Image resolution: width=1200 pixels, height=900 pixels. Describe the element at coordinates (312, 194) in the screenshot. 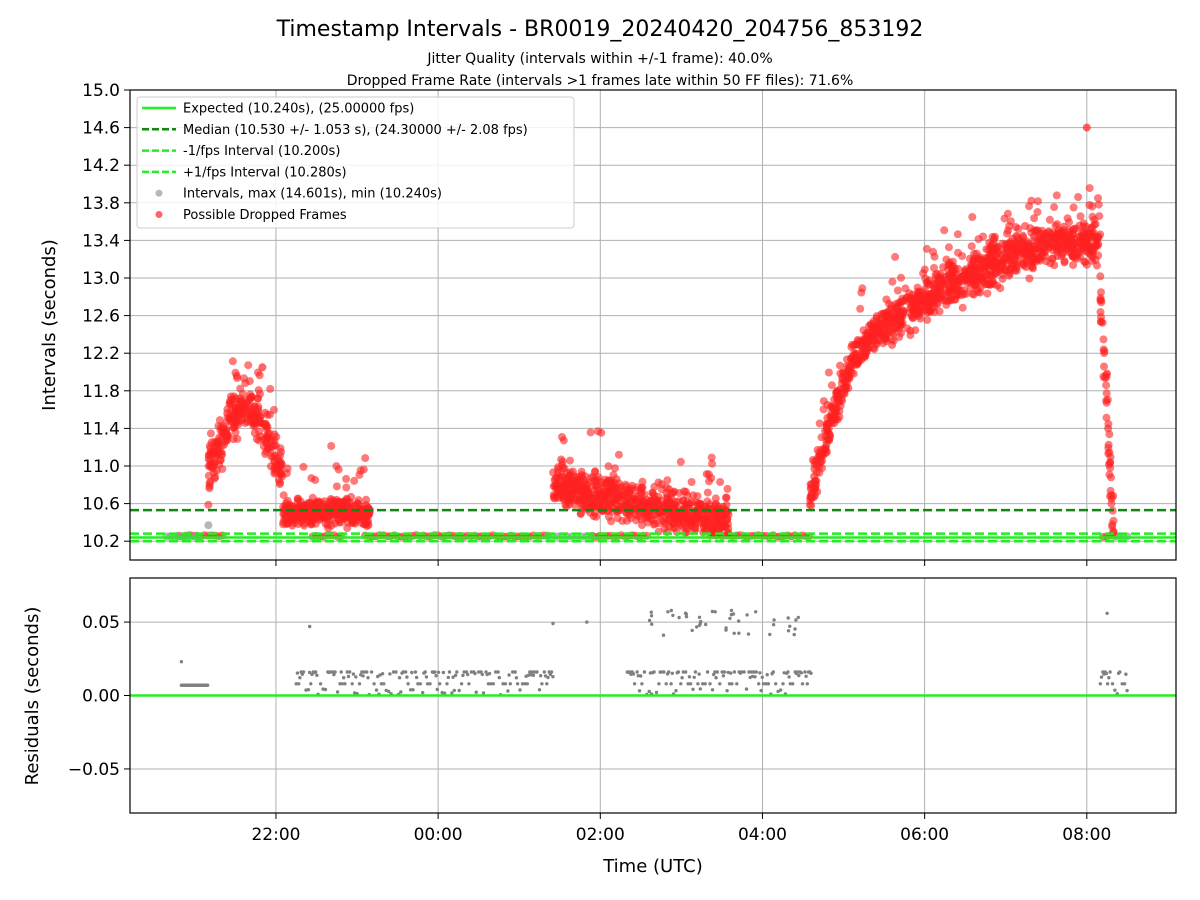

I see `legend-entry-label: Intervals, max (14.601s), min (10.240s)` at that location.